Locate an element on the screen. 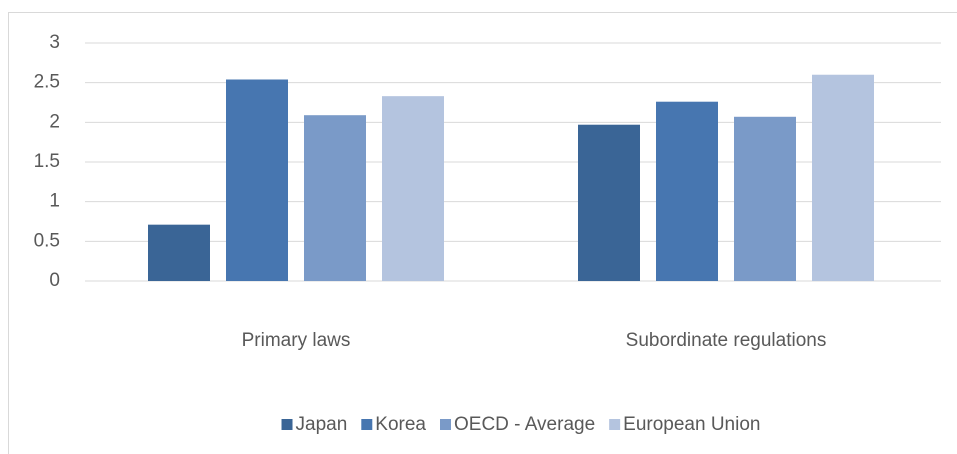 This screenshot has height=454, width=957. y-tick-label: 1 is located at coordinates (54, 201).